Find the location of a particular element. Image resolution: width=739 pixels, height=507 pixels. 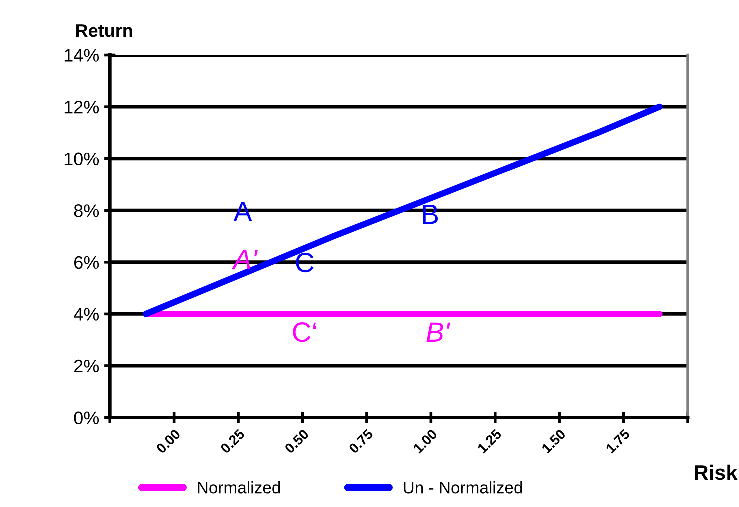

y-tick-label: 12% is located at coordinates (82, 107).